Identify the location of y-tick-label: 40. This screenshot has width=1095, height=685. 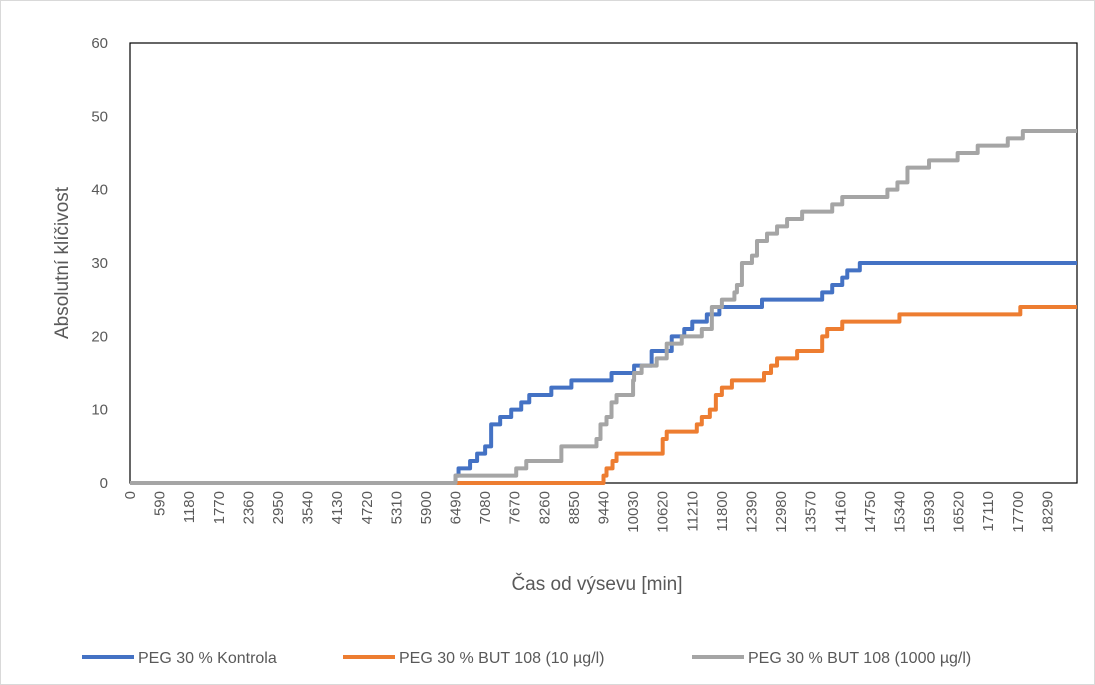
(99, 190).